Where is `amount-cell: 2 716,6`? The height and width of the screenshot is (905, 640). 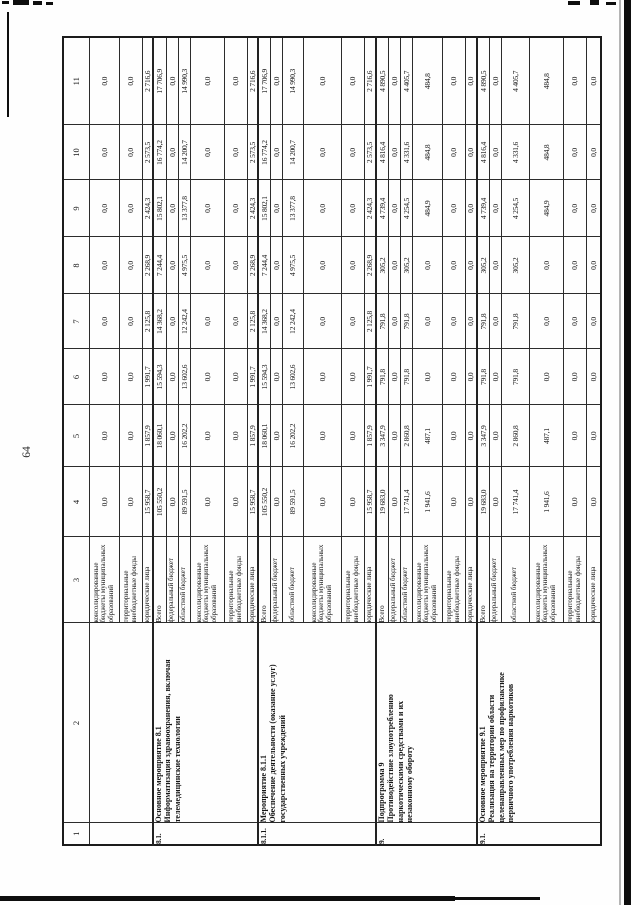 amount-cell: 2 716,6 is located at coordinates (370, 81).